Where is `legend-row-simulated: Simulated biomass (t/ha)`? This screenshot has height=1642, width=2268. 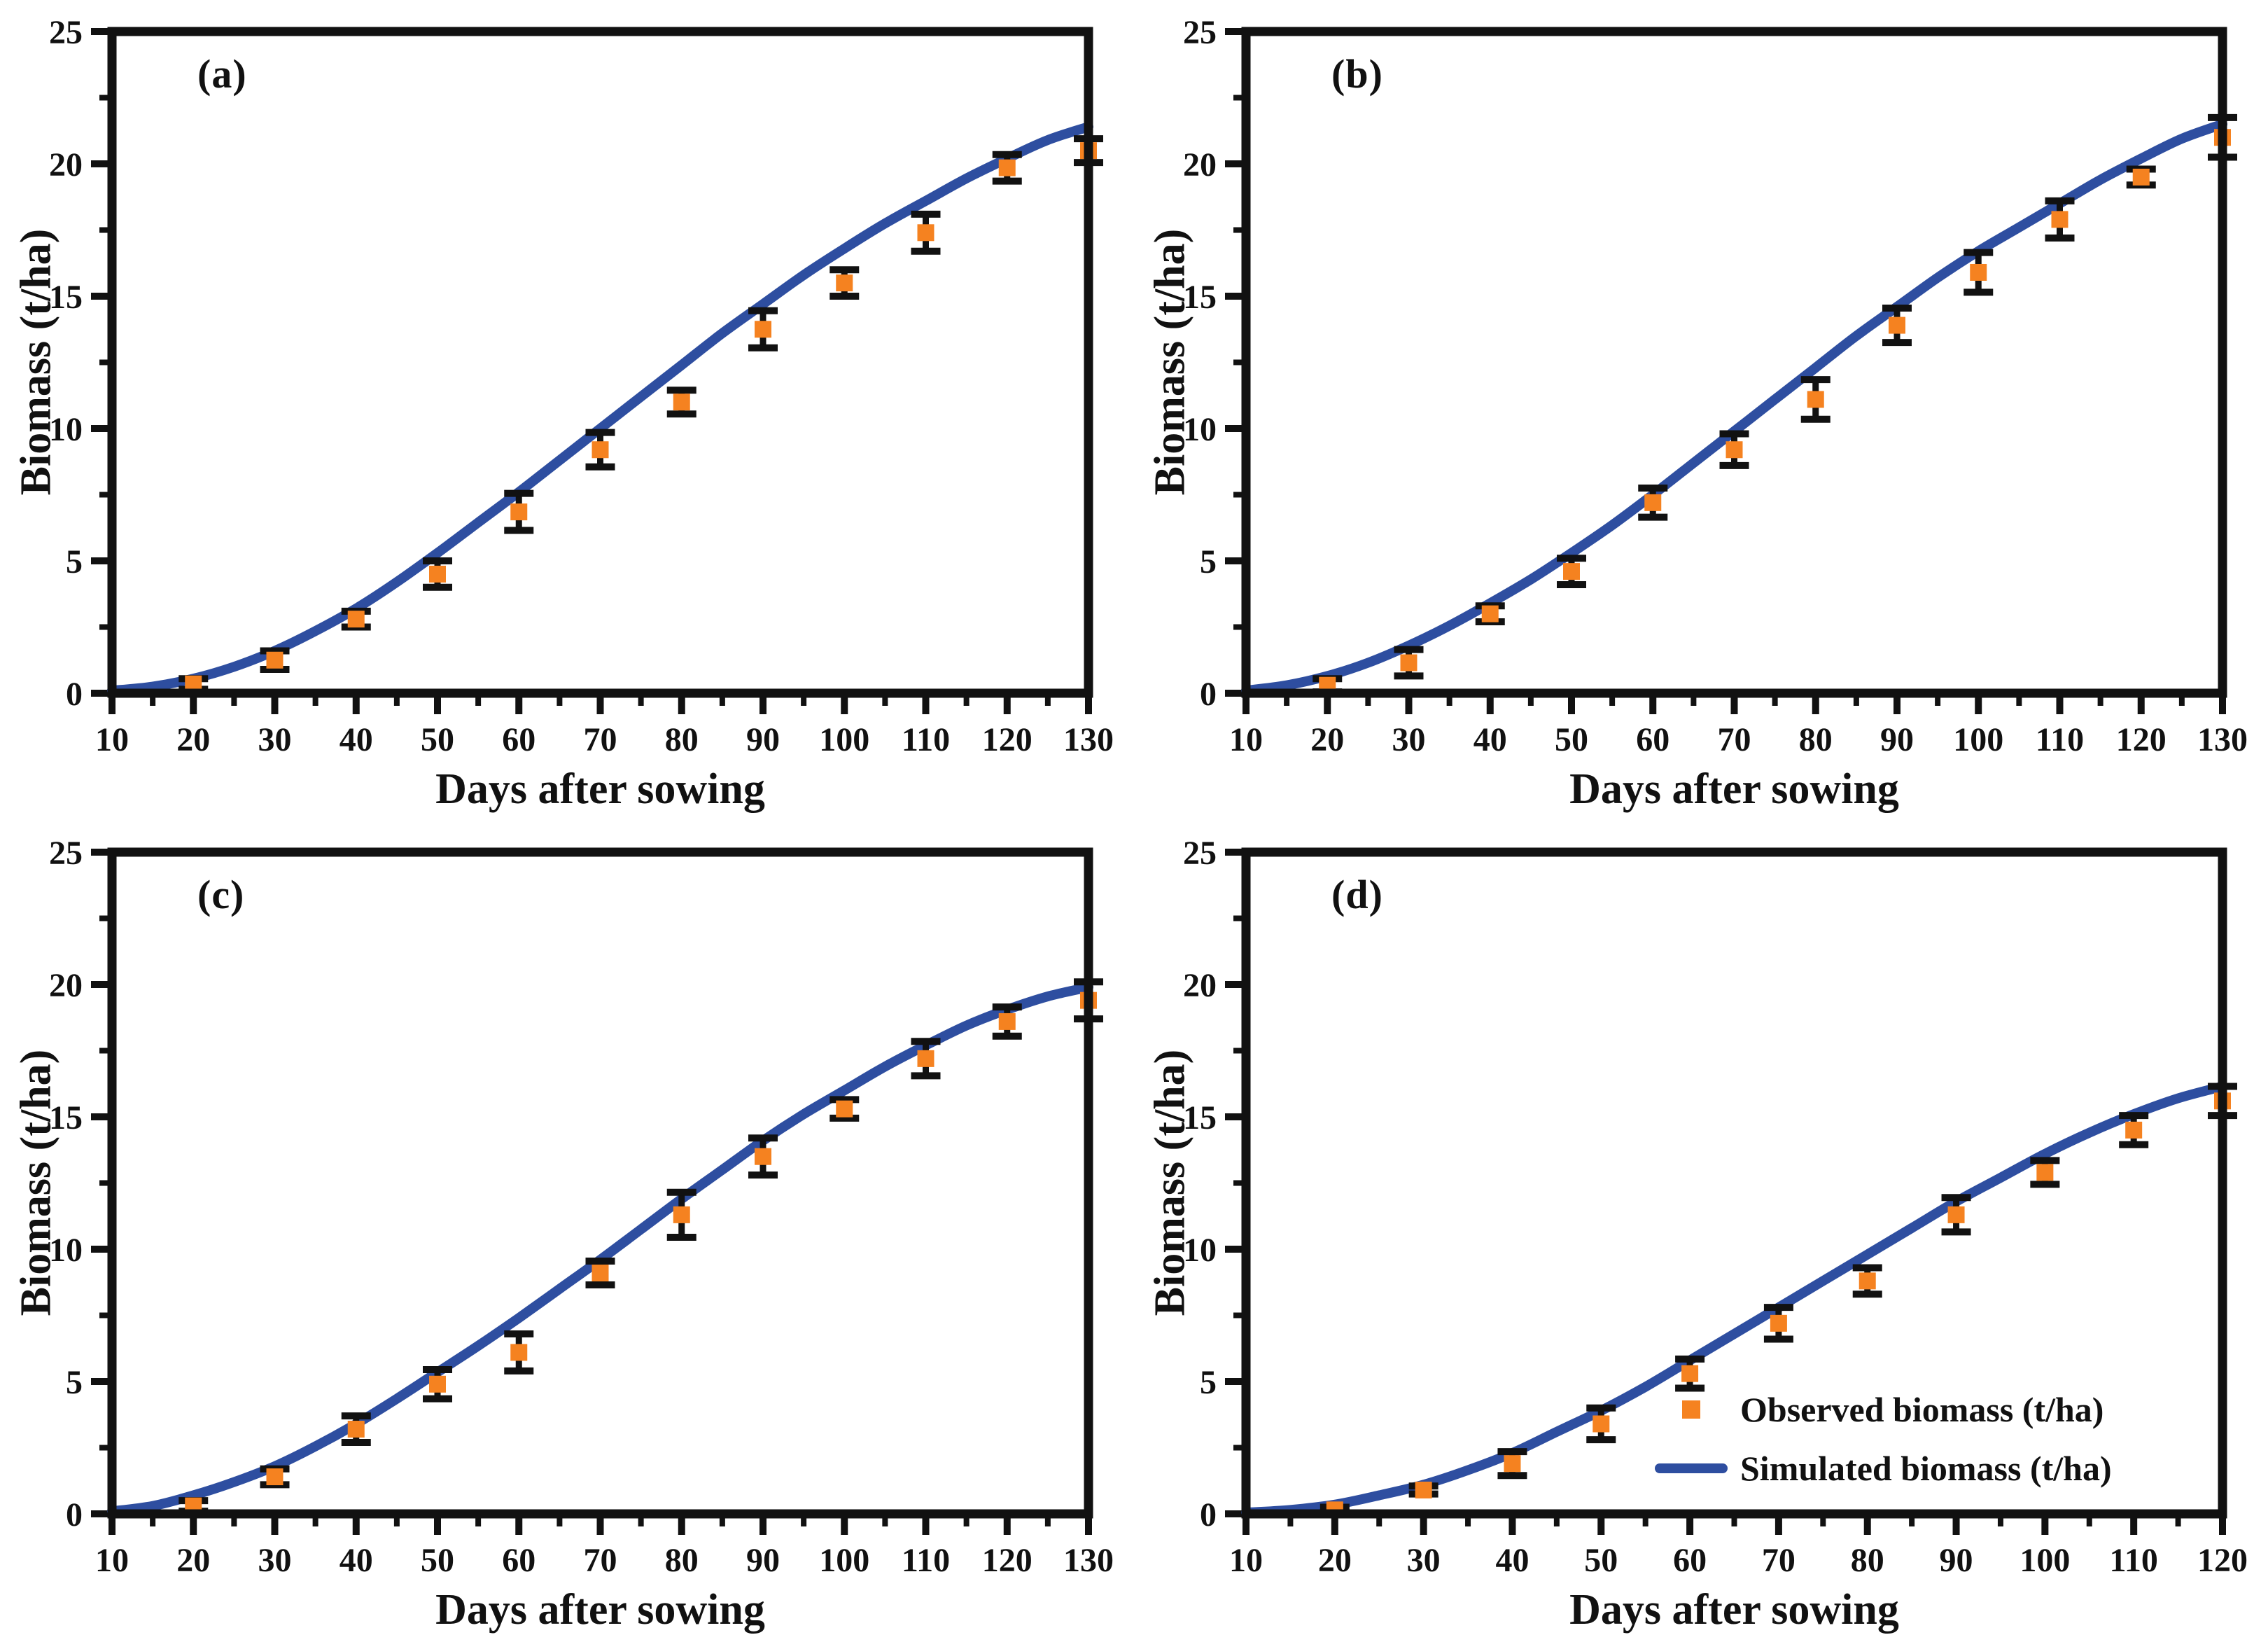 legend-row-simulated: Simulated biomass (t/ha) is located at coordinates (1879, 1468).